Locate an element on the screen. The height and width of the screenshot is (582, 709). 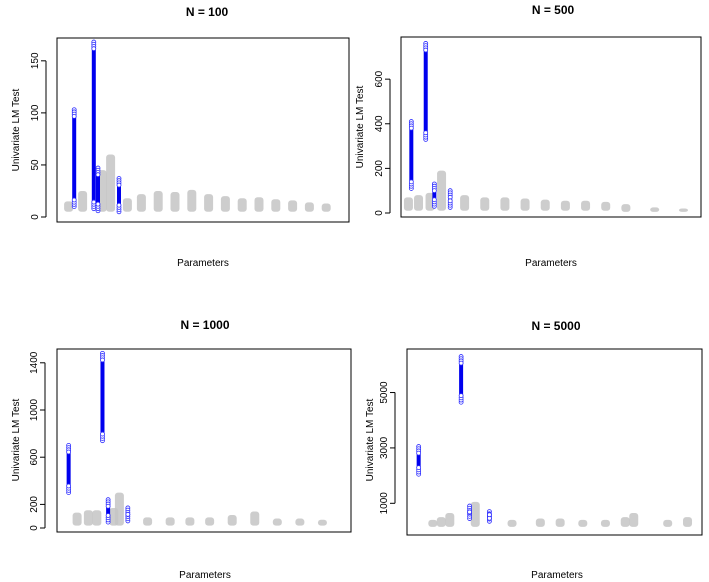
panel-title: N = 5000 is located at coordinates (555, 326).